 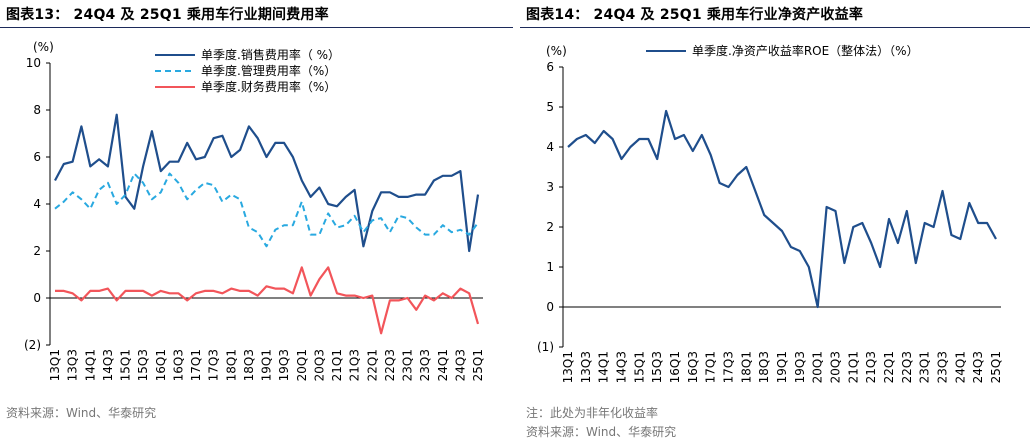 I want to click on y-tick-label: (2), so click(x=32, y=345).